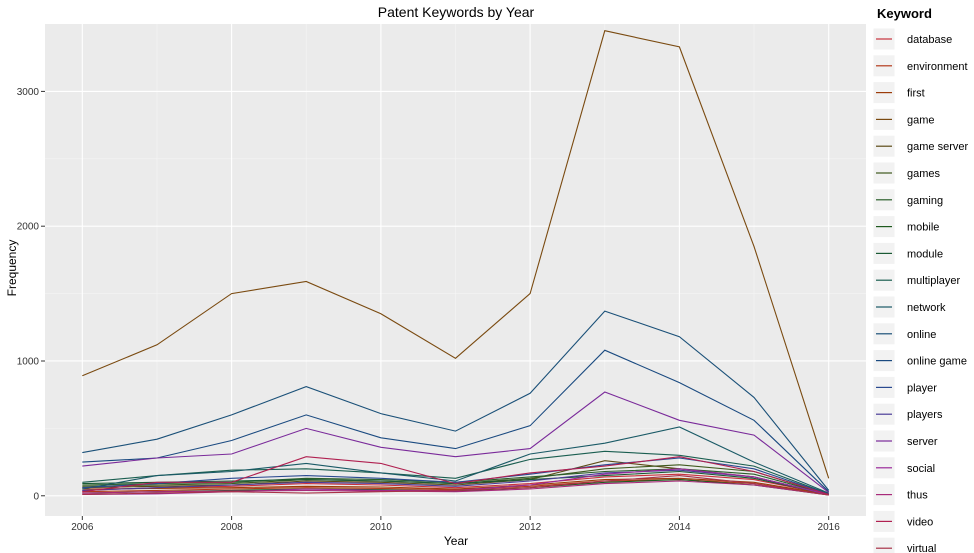 The height and width of the screenshot is (553, 974). I want to click on x-axis-title: Year, so click(456, 541).